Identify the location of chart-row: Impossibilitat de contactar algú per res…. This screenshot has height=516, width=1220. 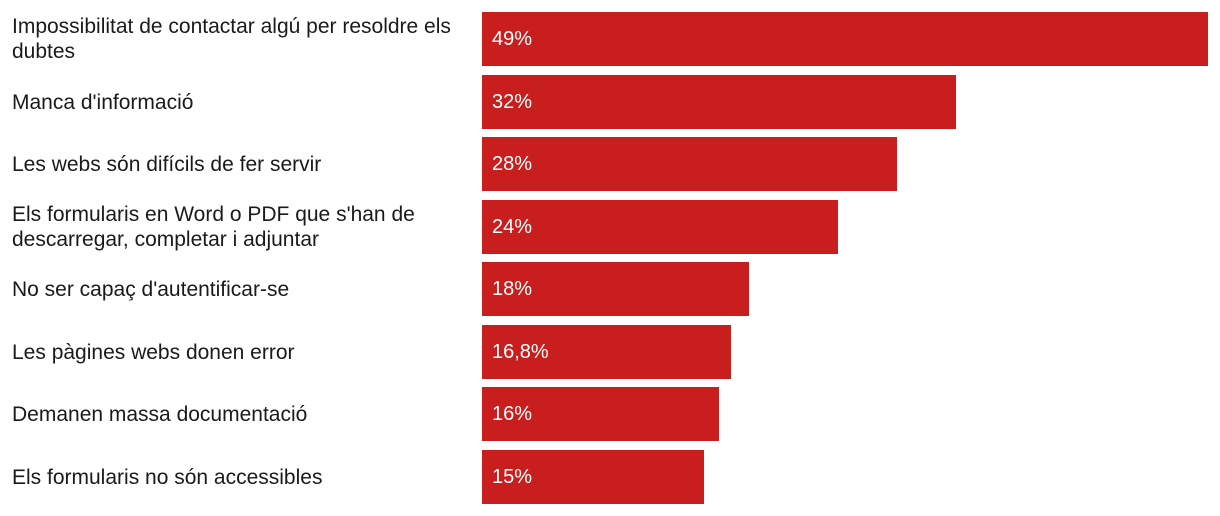
(610, 39).